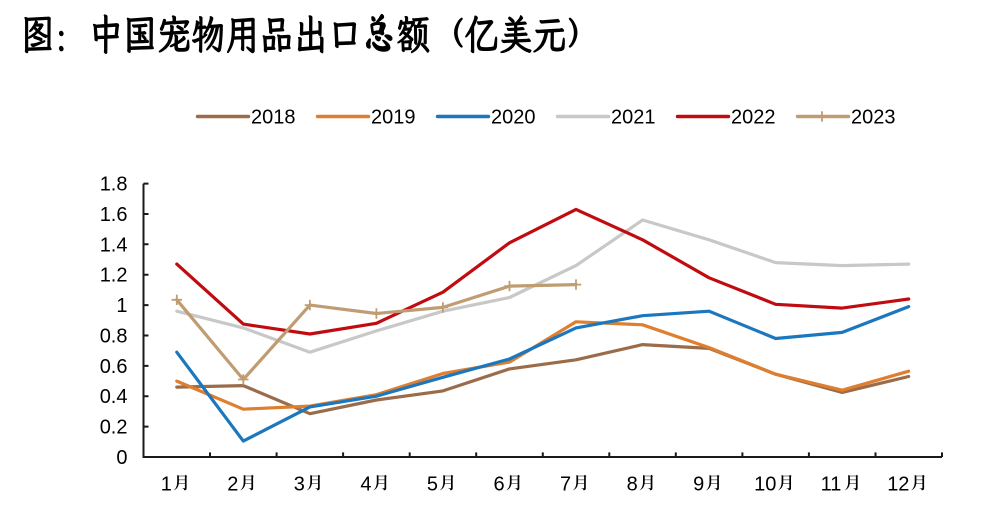 This screenshot has height=516, width=996. I want to click on svg-text: 3, so click(299, 485).